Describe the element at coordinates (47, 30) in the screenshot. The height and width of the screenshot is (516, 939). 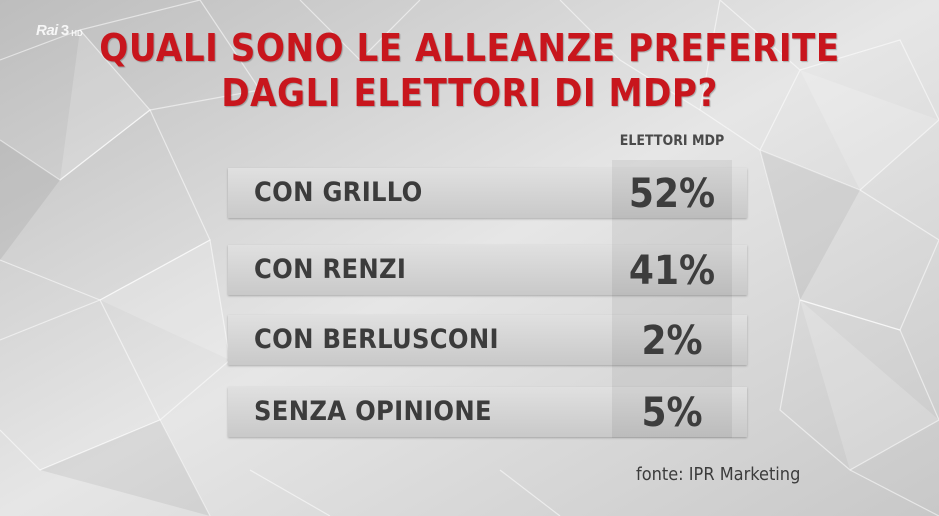
I see `logo-text: Rai` at that location.